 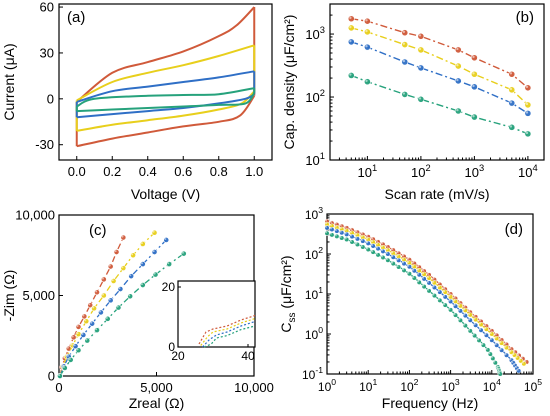 What do you see at coordinates (254, 387) in the screenshot?
I see `x-tick-label: 10,000` at bounding box center [254, 387].